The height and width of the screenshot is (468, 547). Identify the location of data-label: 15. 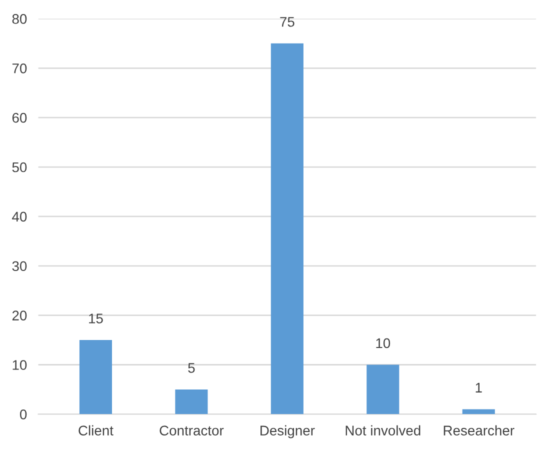
(96, 319).